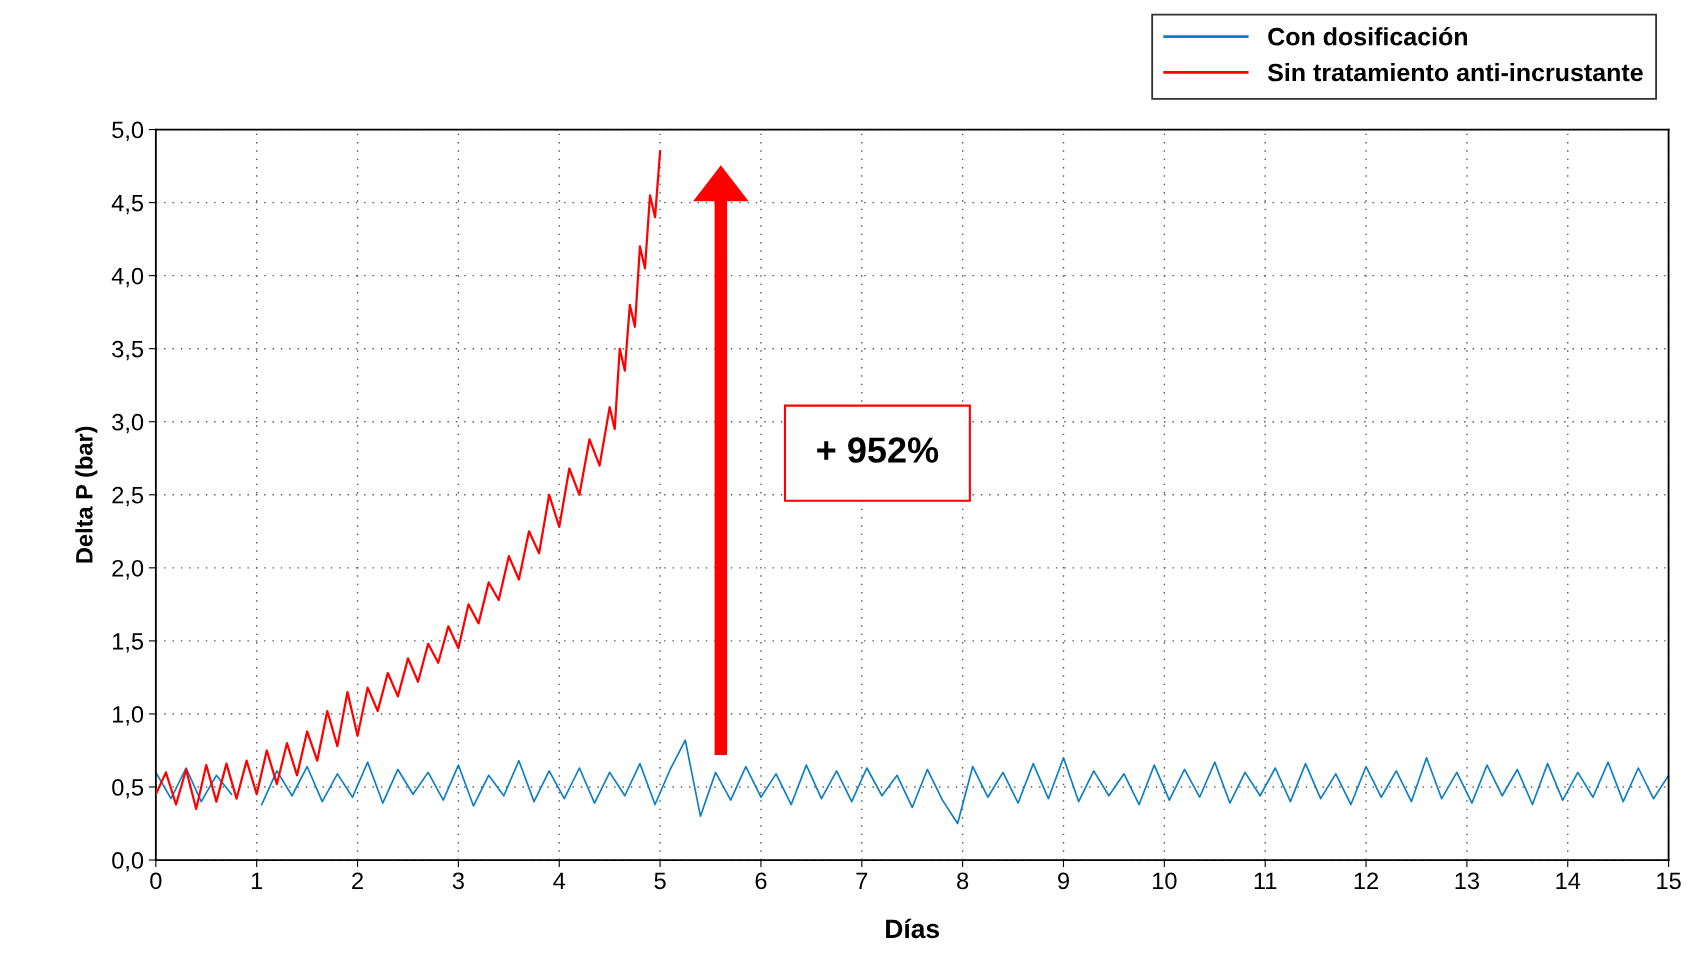  Describe the element at coordinates (1366, 880) in the screenshot. I see `x-tick-label: 12` at that location.